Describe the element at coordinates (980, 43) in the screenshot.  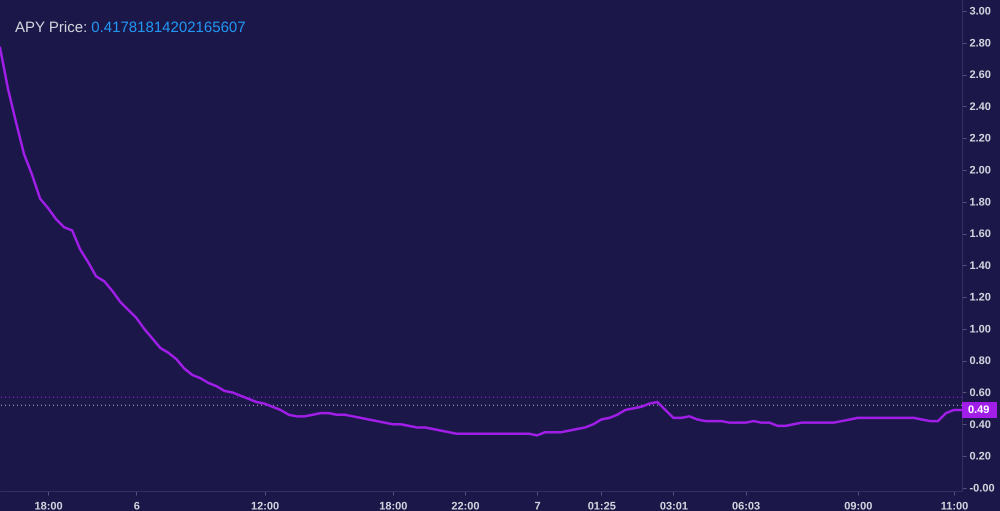
I see `y-tick-label: 2.80` at that location.